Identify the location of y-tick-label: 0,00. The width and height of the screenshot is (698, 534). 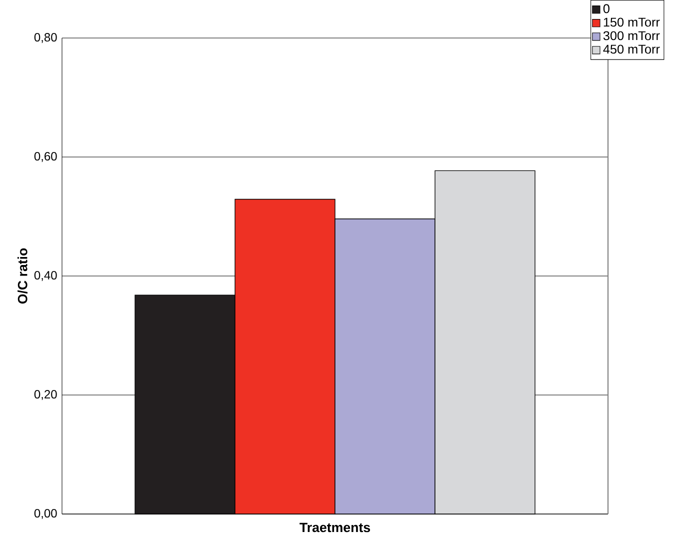
(45, 514).